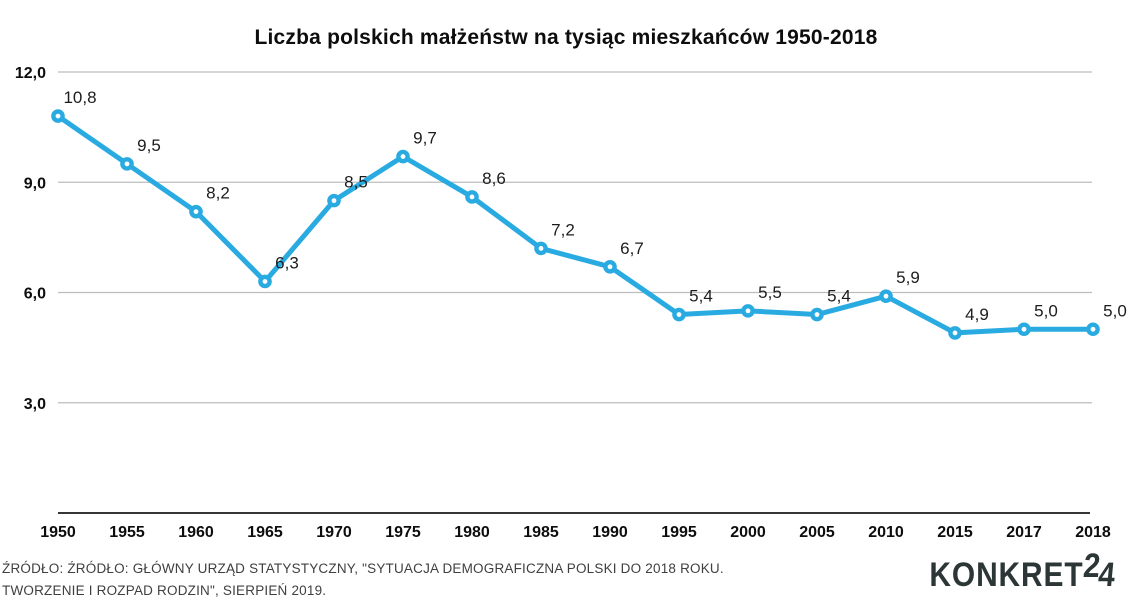 The height and width of the screenshot is (614, 1132). What do you see at coordinates (287, 262) in the screenshot?
I see `data-point-label: 6,3` at bounding box center [287, 262].